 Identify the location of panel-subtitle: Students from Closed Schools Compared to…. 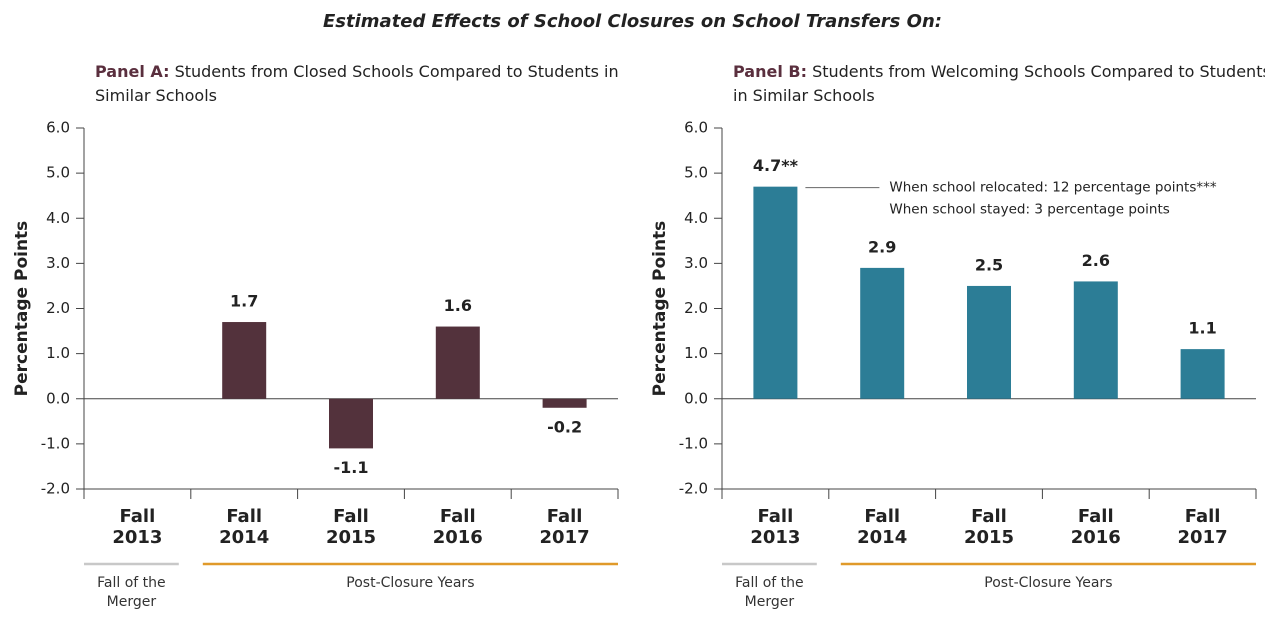
(357, 83).